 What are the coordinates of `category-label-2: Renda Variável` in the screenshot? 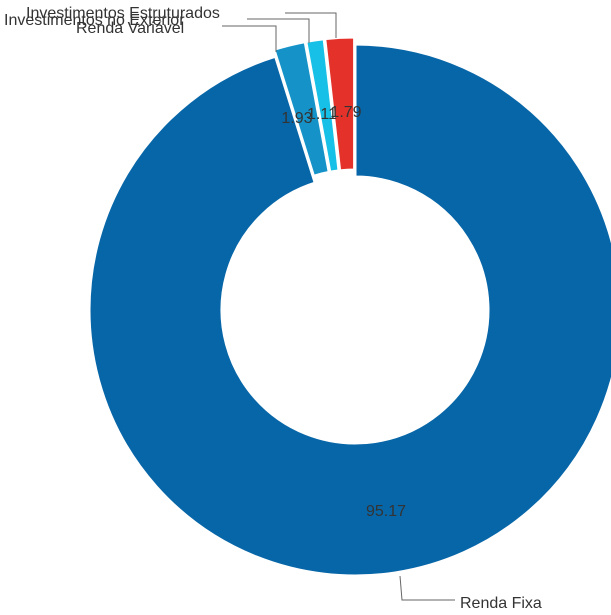 It's located at (130, 28).